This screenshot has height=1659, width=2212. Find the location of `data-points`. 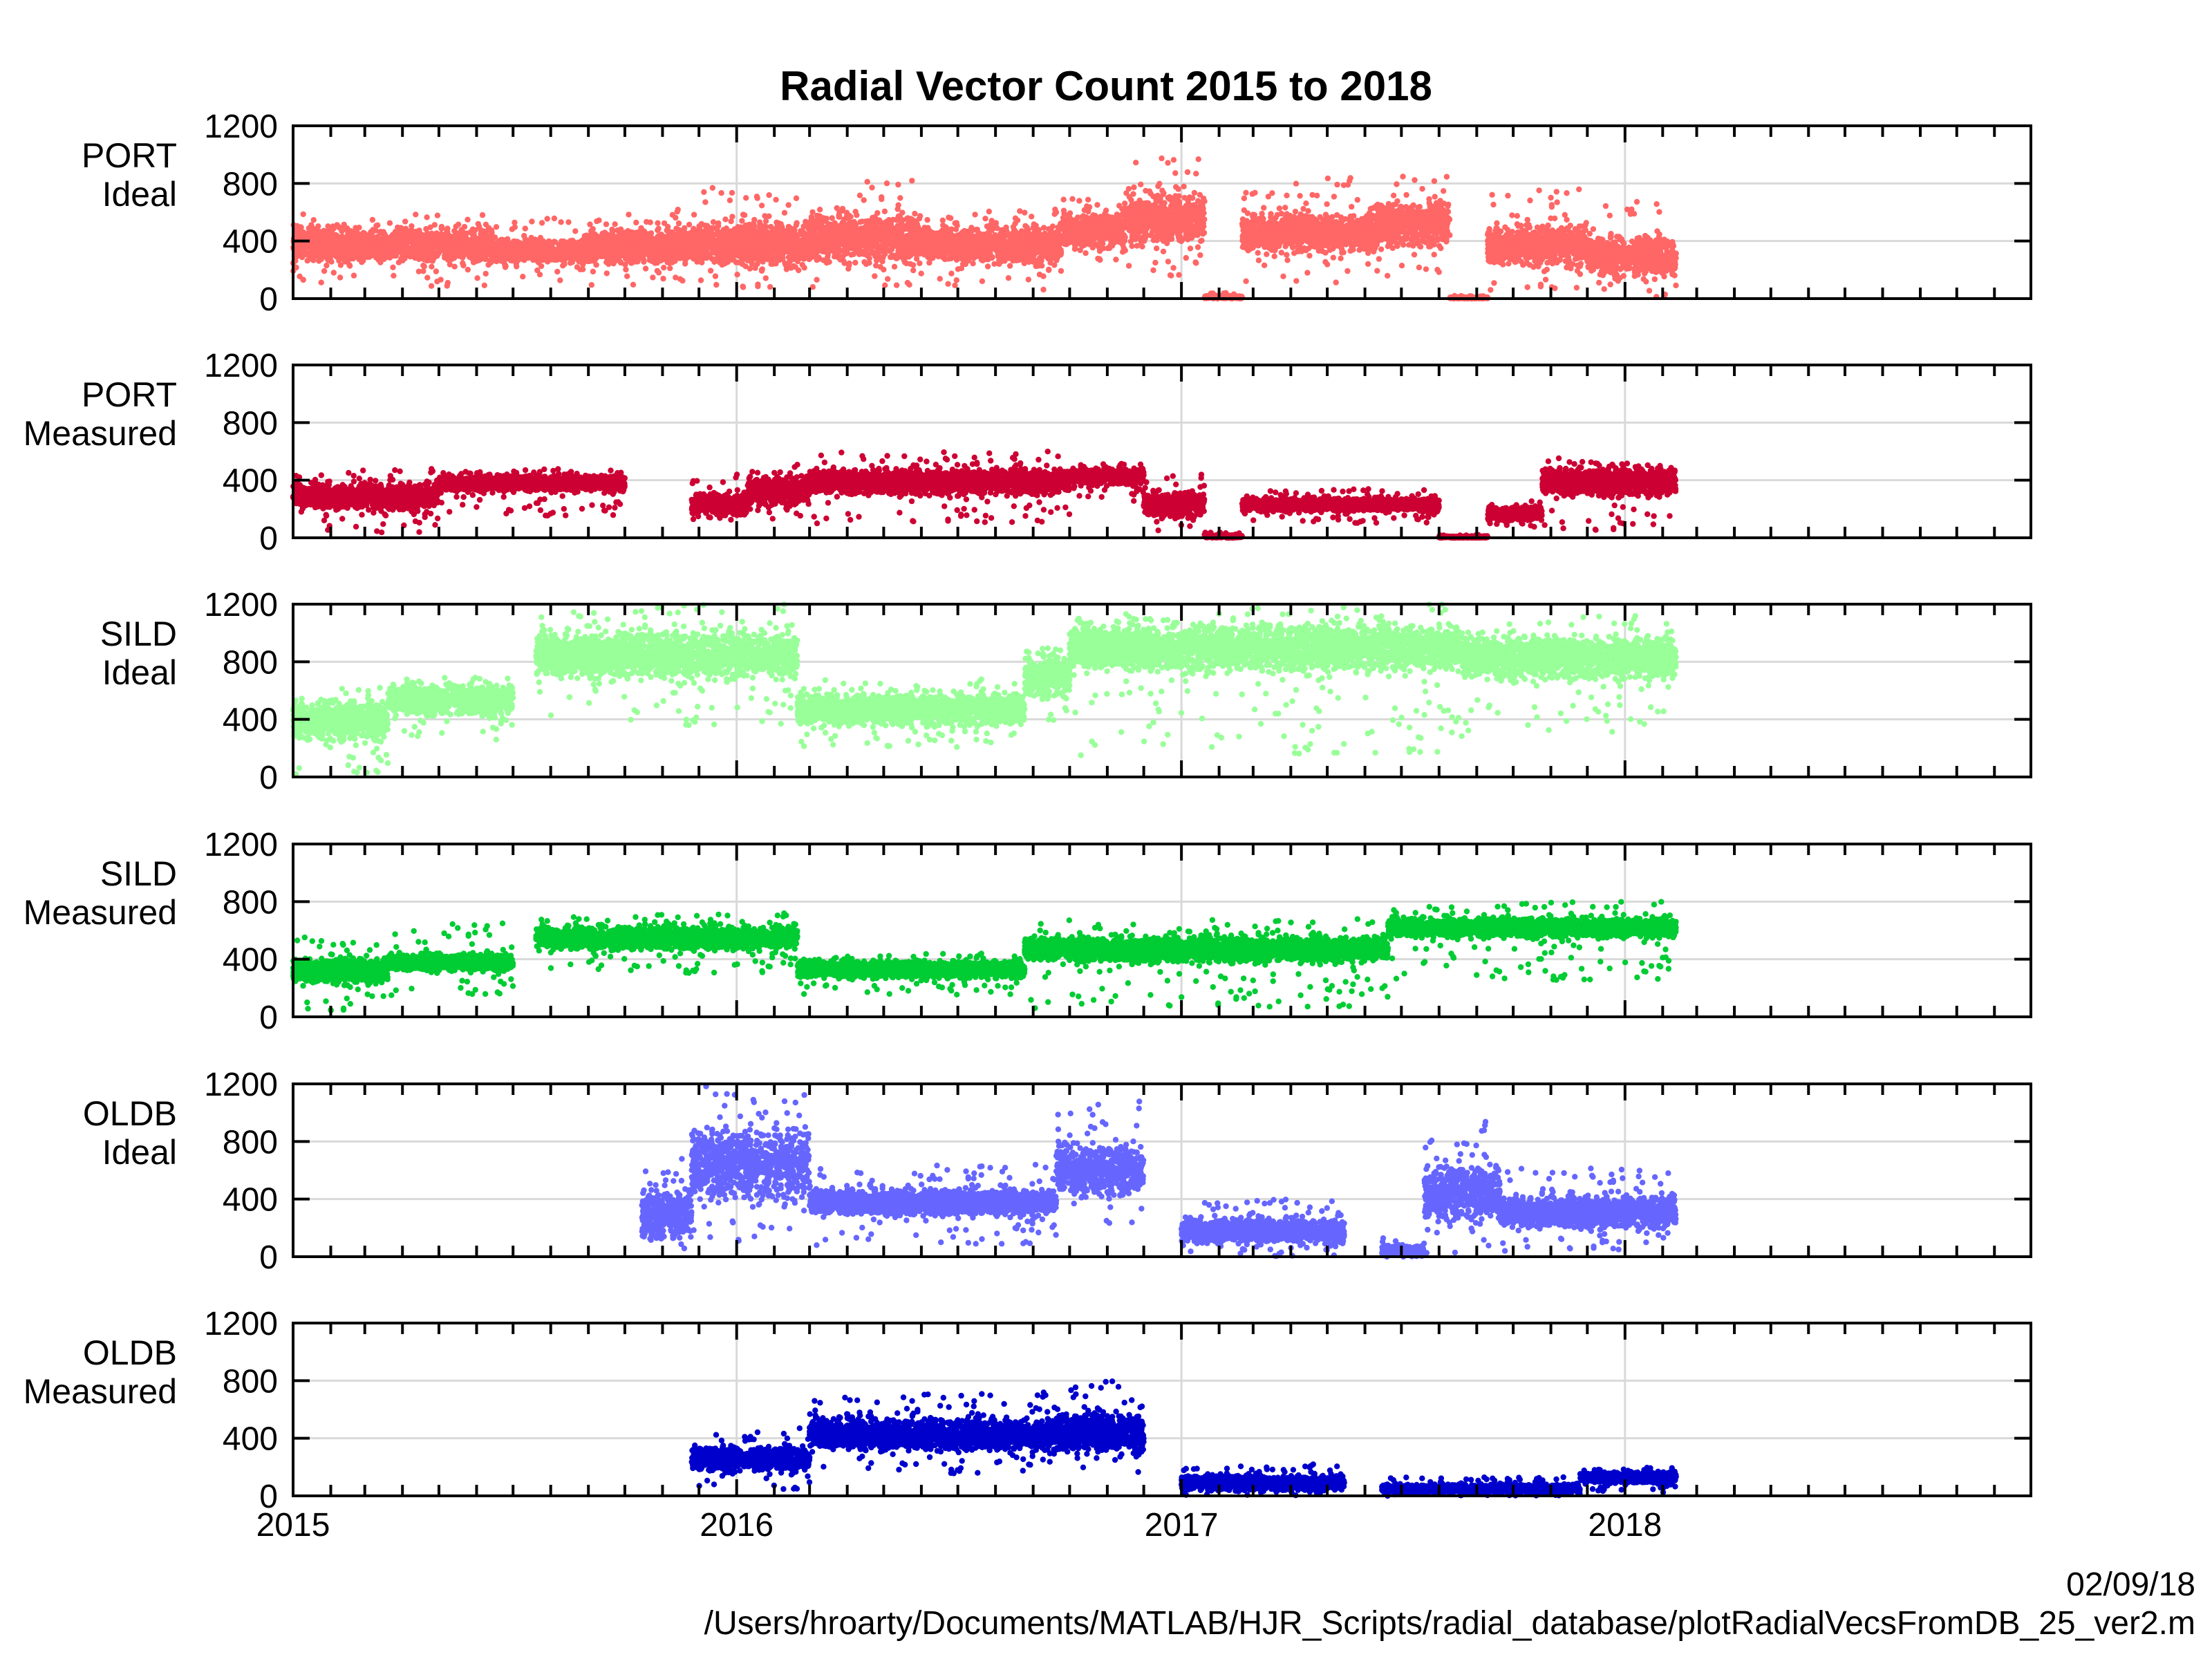

data-points is located at coordinates (985, 228).